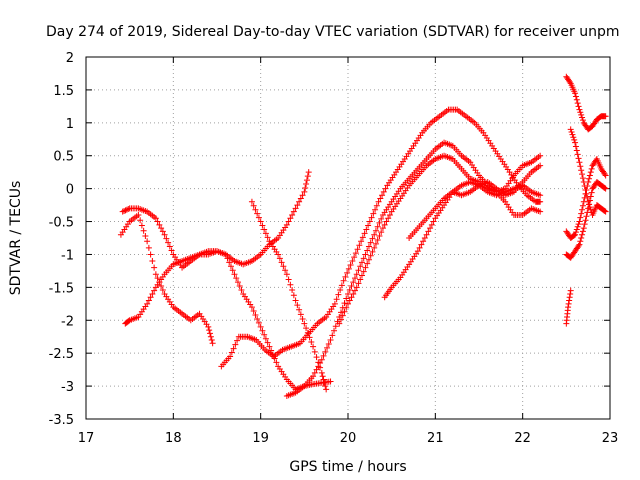 This screenshot has width=640, height=480. I want to click on x-axis-label: GPS time / hours, so click(347, 467).